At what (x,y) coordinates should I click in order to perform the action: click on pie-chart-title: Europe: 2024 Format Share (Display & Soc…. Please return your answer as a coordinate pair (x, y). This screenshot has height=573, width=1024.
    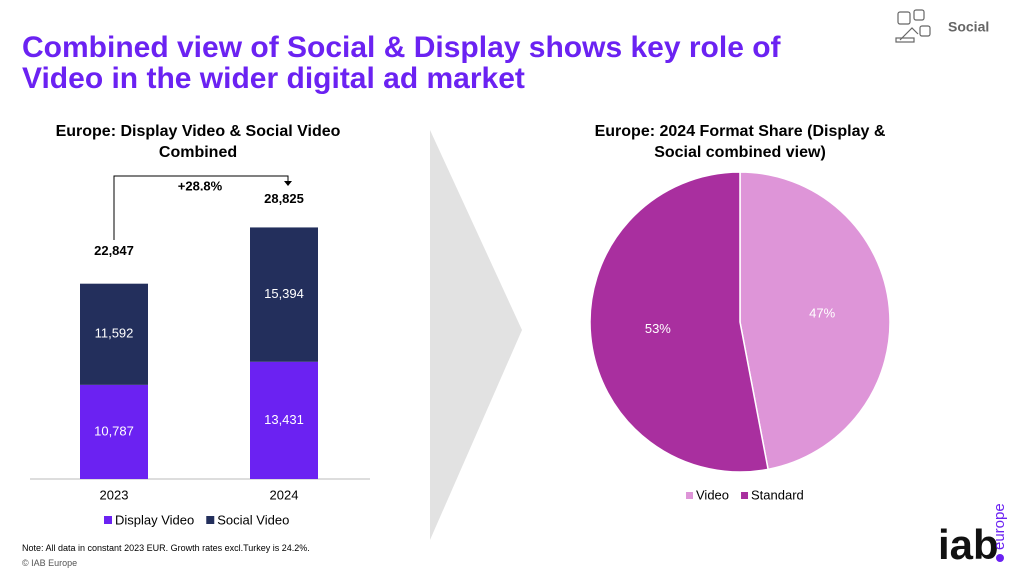
    Looking at the image, I should click on (740, 142).